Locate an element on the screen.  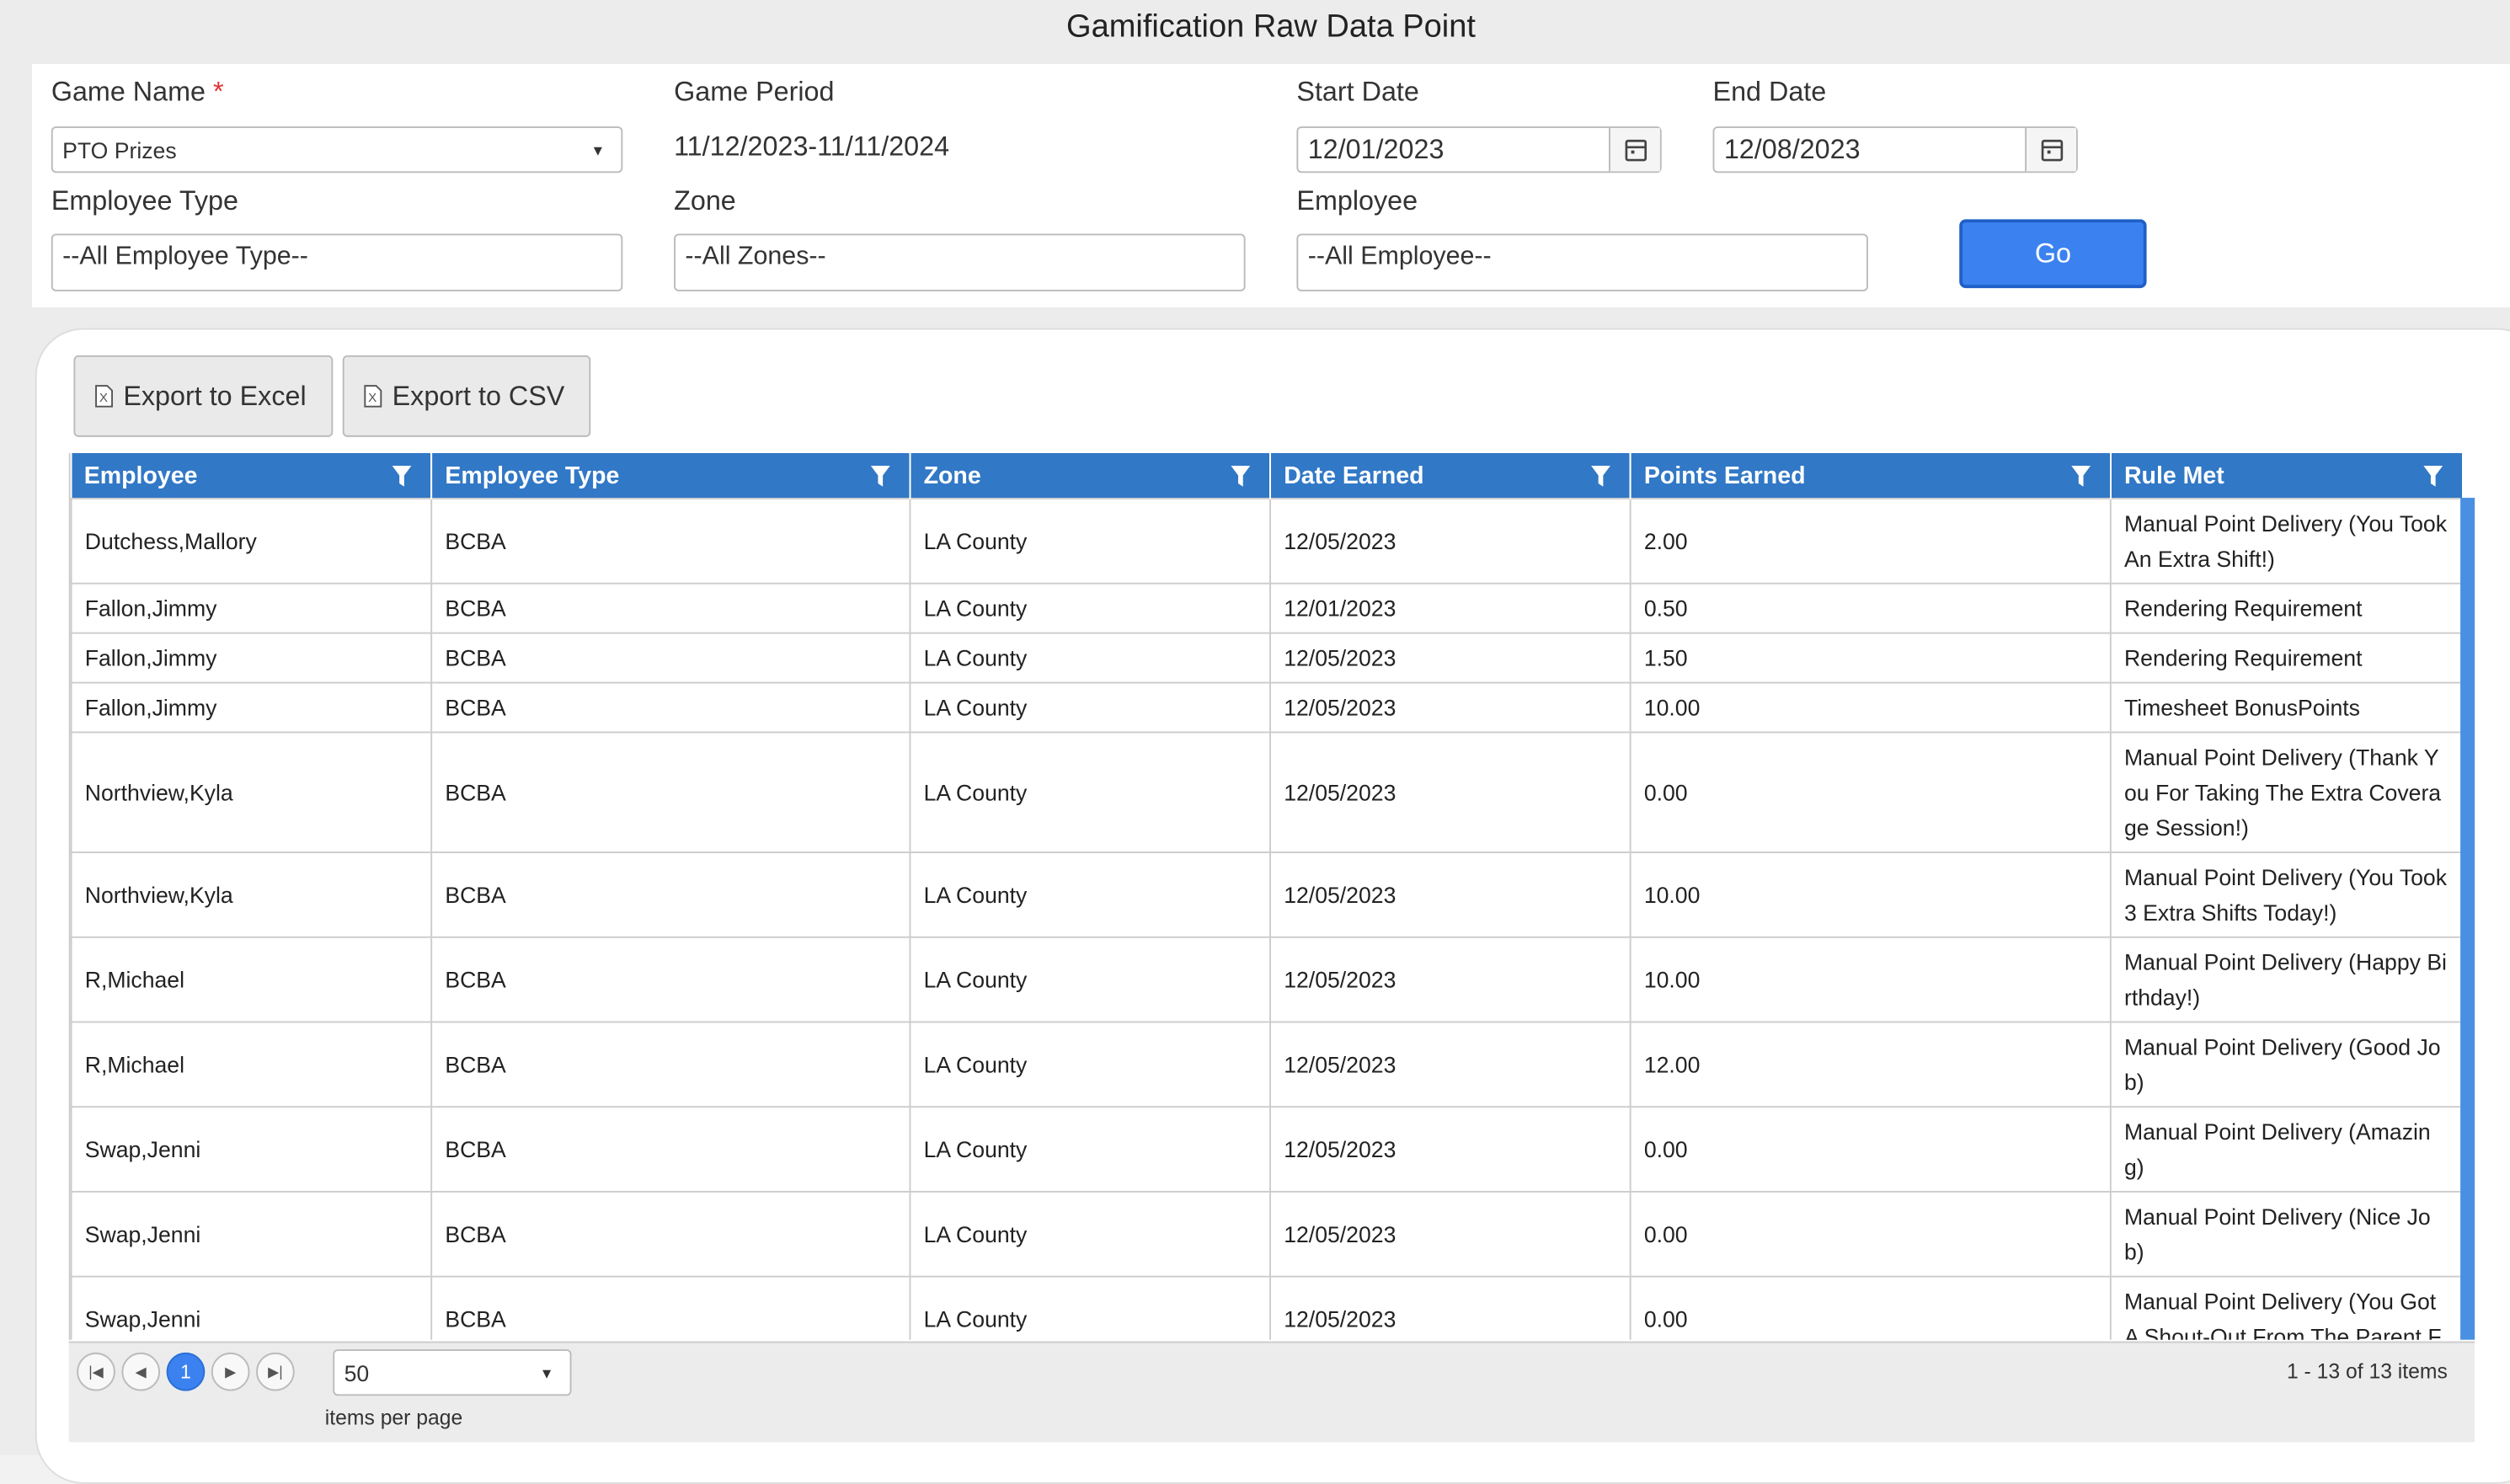
page-size-label: items per page is located at coordinates (393, 1417).